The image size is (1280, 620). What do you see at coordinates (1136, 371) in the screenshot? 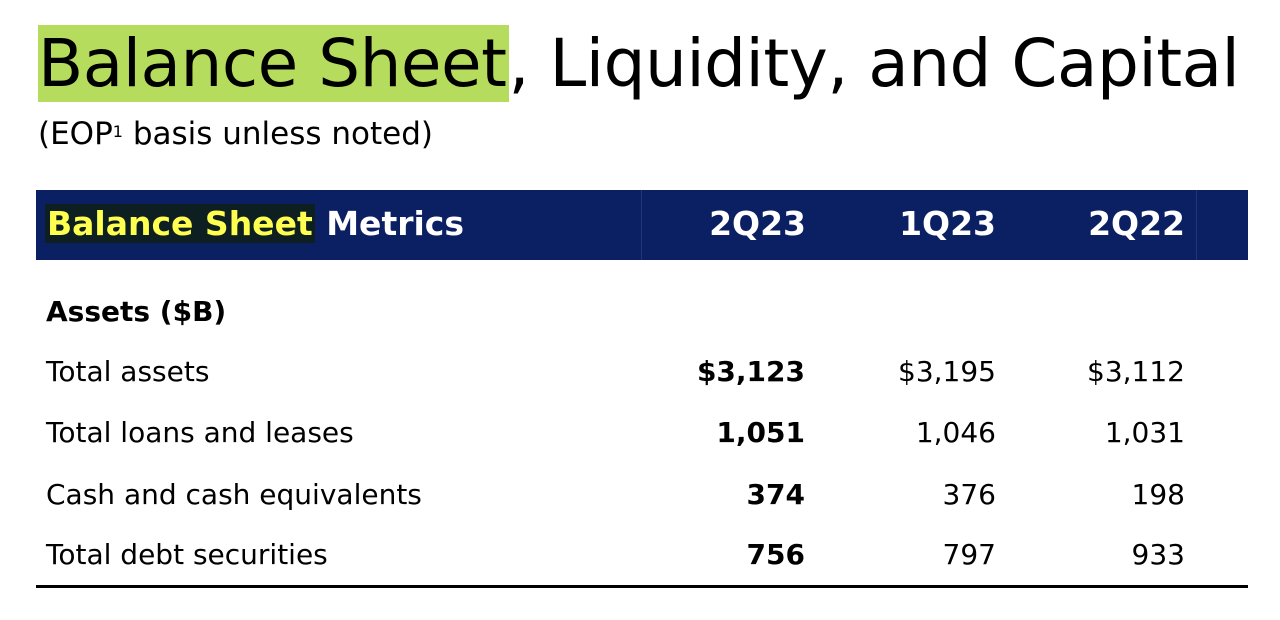
I see `cell-value: $3,112` at bounding box center [1136, 371].